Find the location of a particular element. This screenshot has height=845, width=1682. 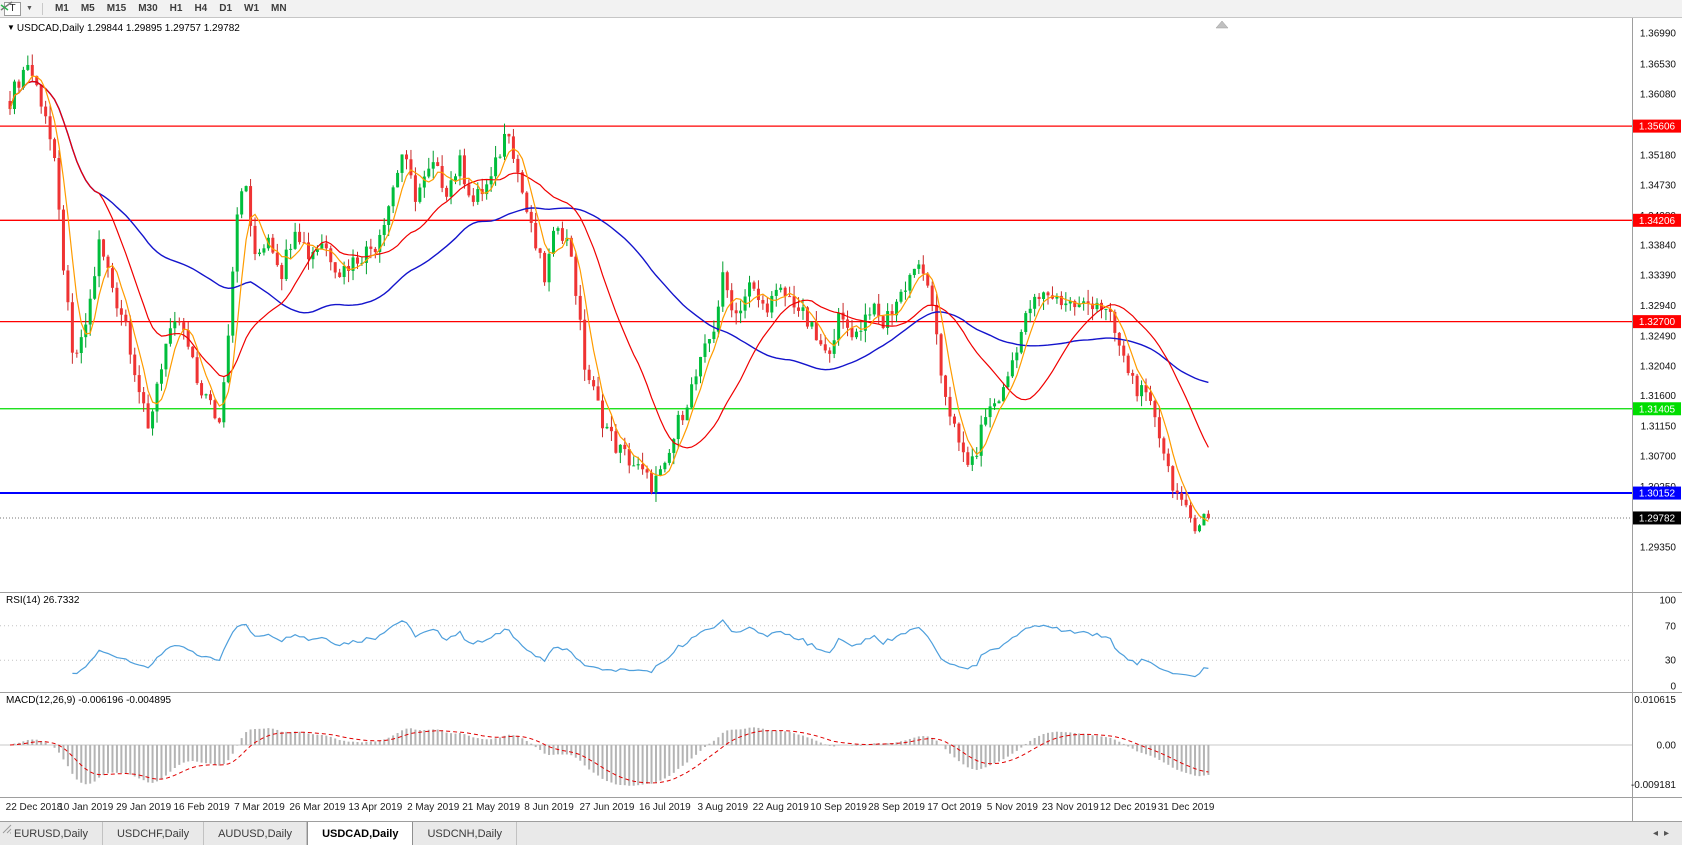

svg-text: 1.32700 is located at coordinates (1657, 322).